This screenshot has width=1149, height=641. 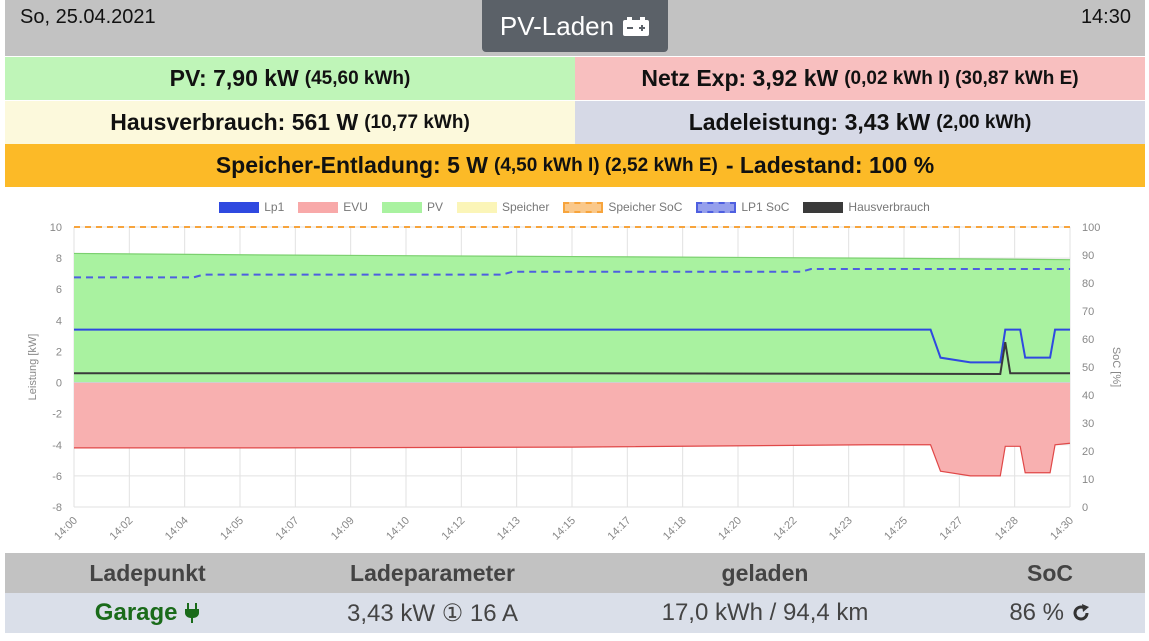 I want to click on time-label: 14:30, so click(x=1105, y=17).